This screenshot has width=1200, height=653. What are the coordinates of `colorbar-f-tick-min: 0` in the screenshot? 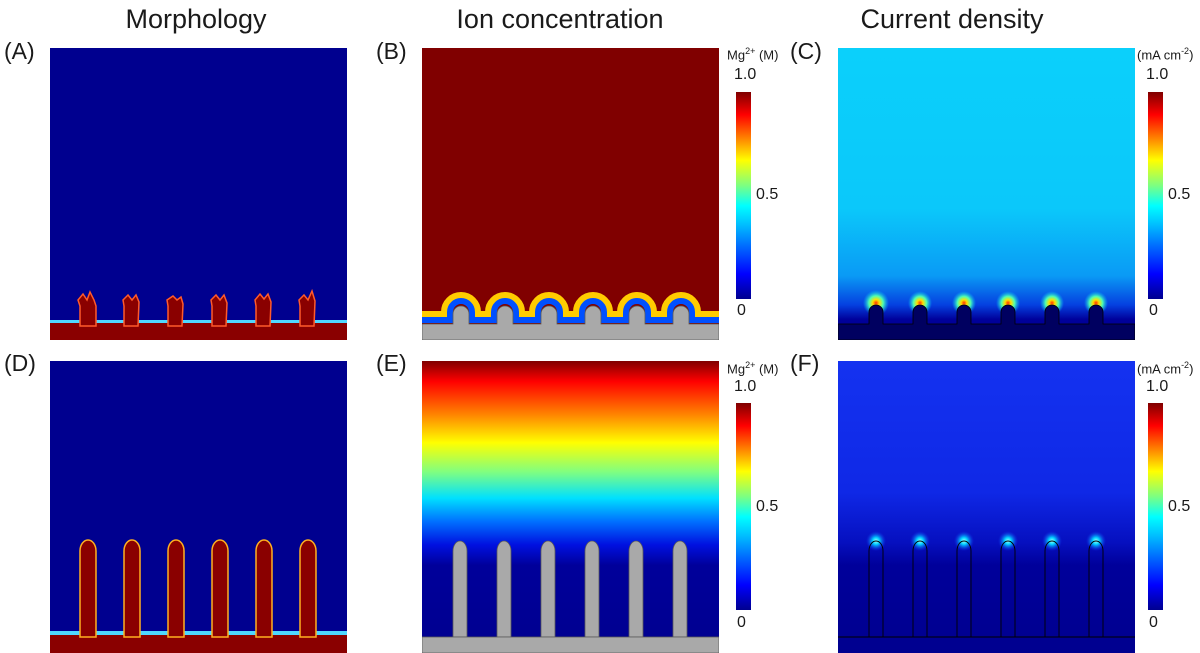 It's located at (1153, 622).